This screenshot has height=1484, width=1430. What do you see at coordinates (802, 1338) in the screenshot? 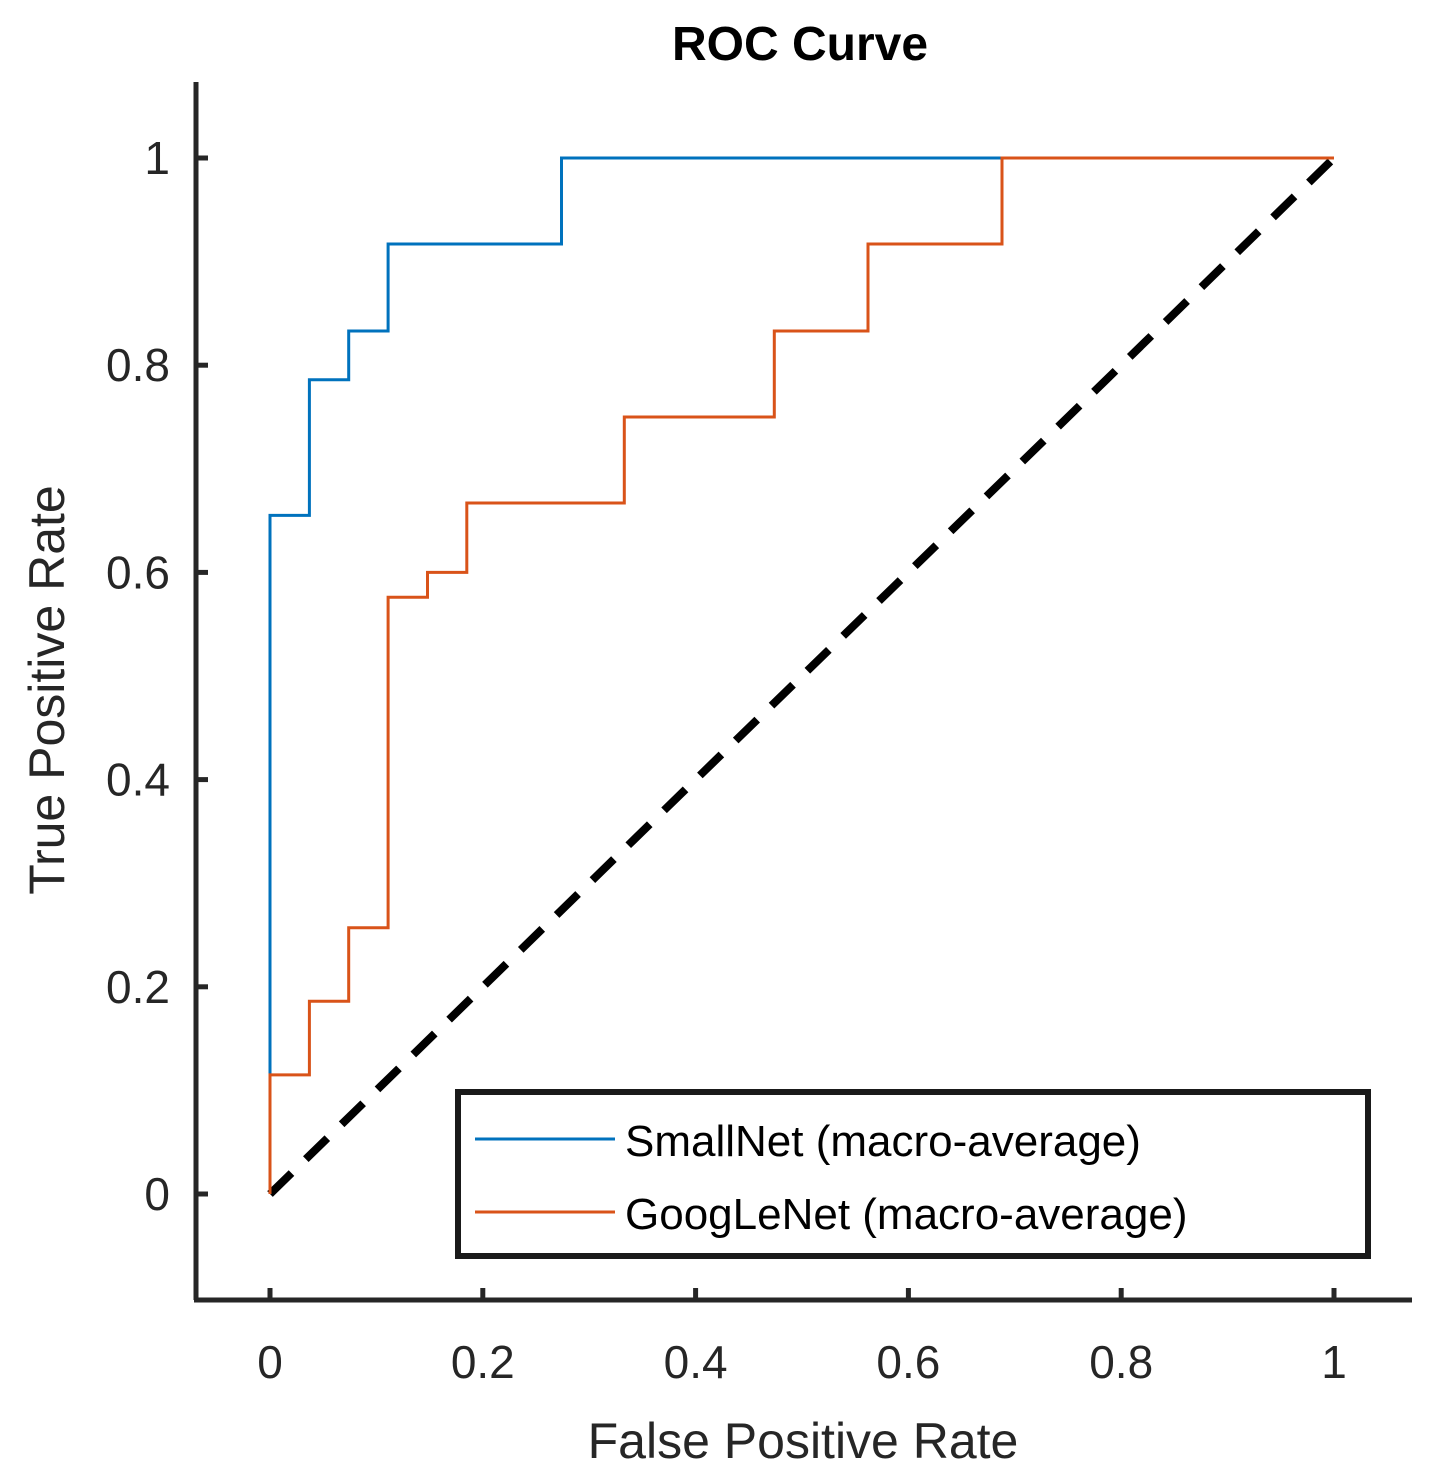
I see `x-ticks: 0 0.2 0.4 0.6 0.8 1` at bounding box center [802, 1338].